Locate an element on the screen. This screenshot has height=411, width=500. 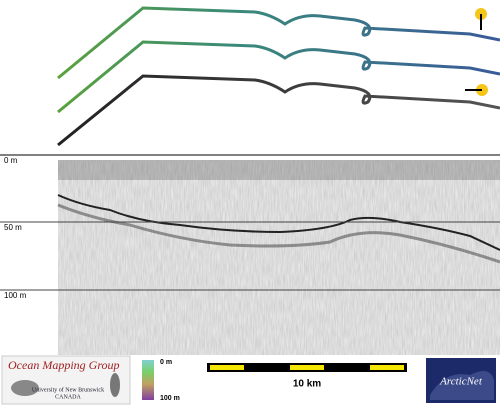
partner-map is located at coordinates (462, 385).